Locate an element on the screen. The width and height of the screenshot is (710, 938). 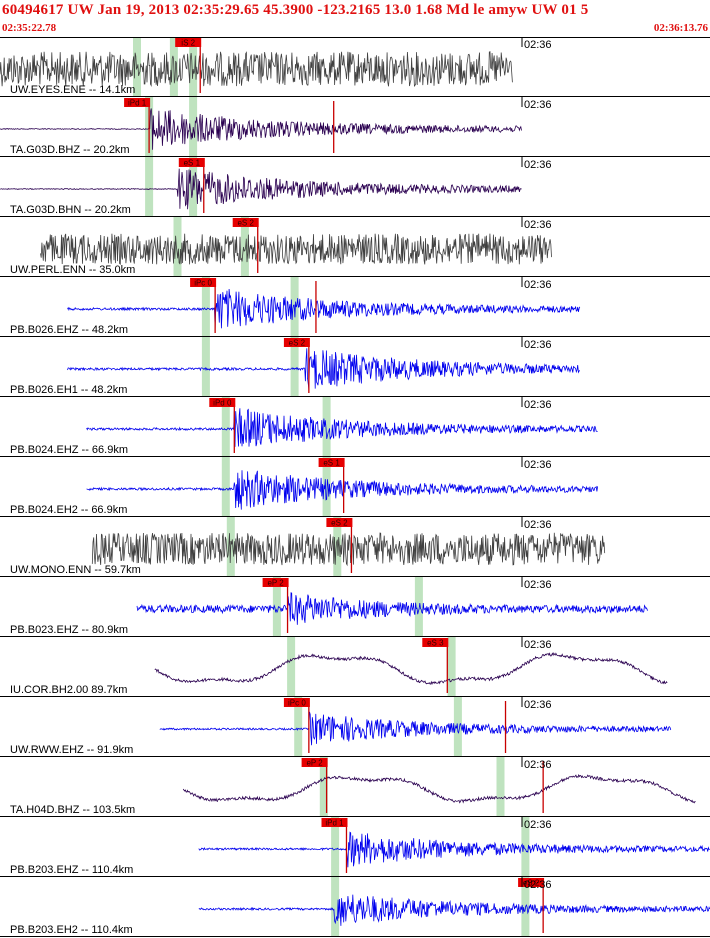
station-label: UW.RWW.EHZ -- 91.9km is located at coordinates (71, 750).